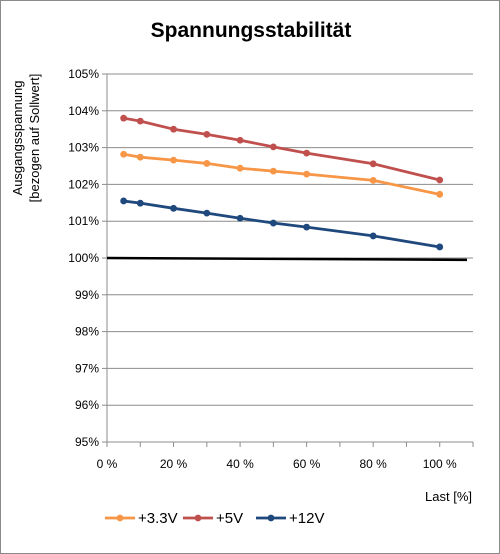 This screenshot has height=554, width=500. What do you see at coordinates (17, 138) in the screenshot?
I see `y-axis-label-line1: Ausgangsspannung` at bounding box center [17, 138].